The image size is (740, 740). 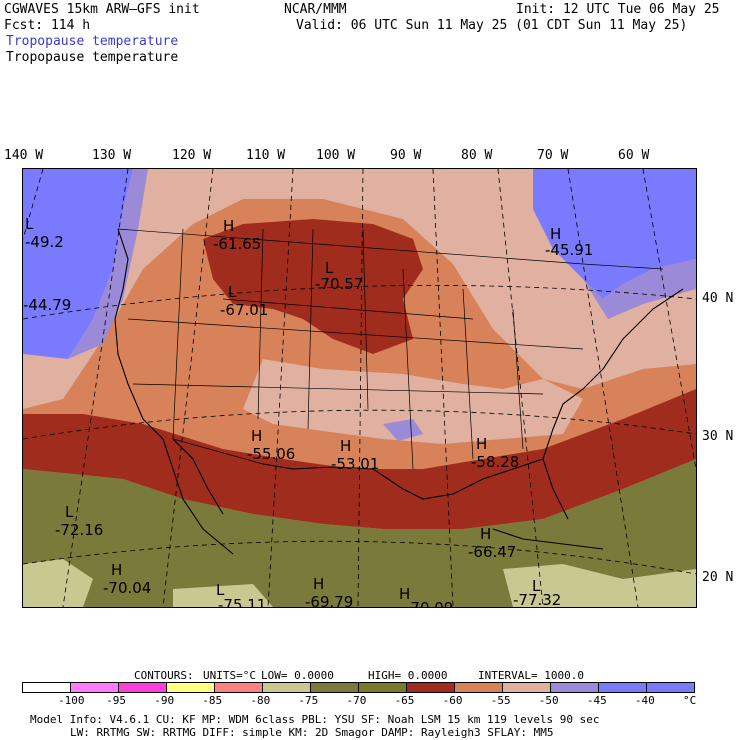 What do you see at coordinates (24, 155) in the screenshot?
I see `lon-label: 140 W` at bounding box center [24, 155].